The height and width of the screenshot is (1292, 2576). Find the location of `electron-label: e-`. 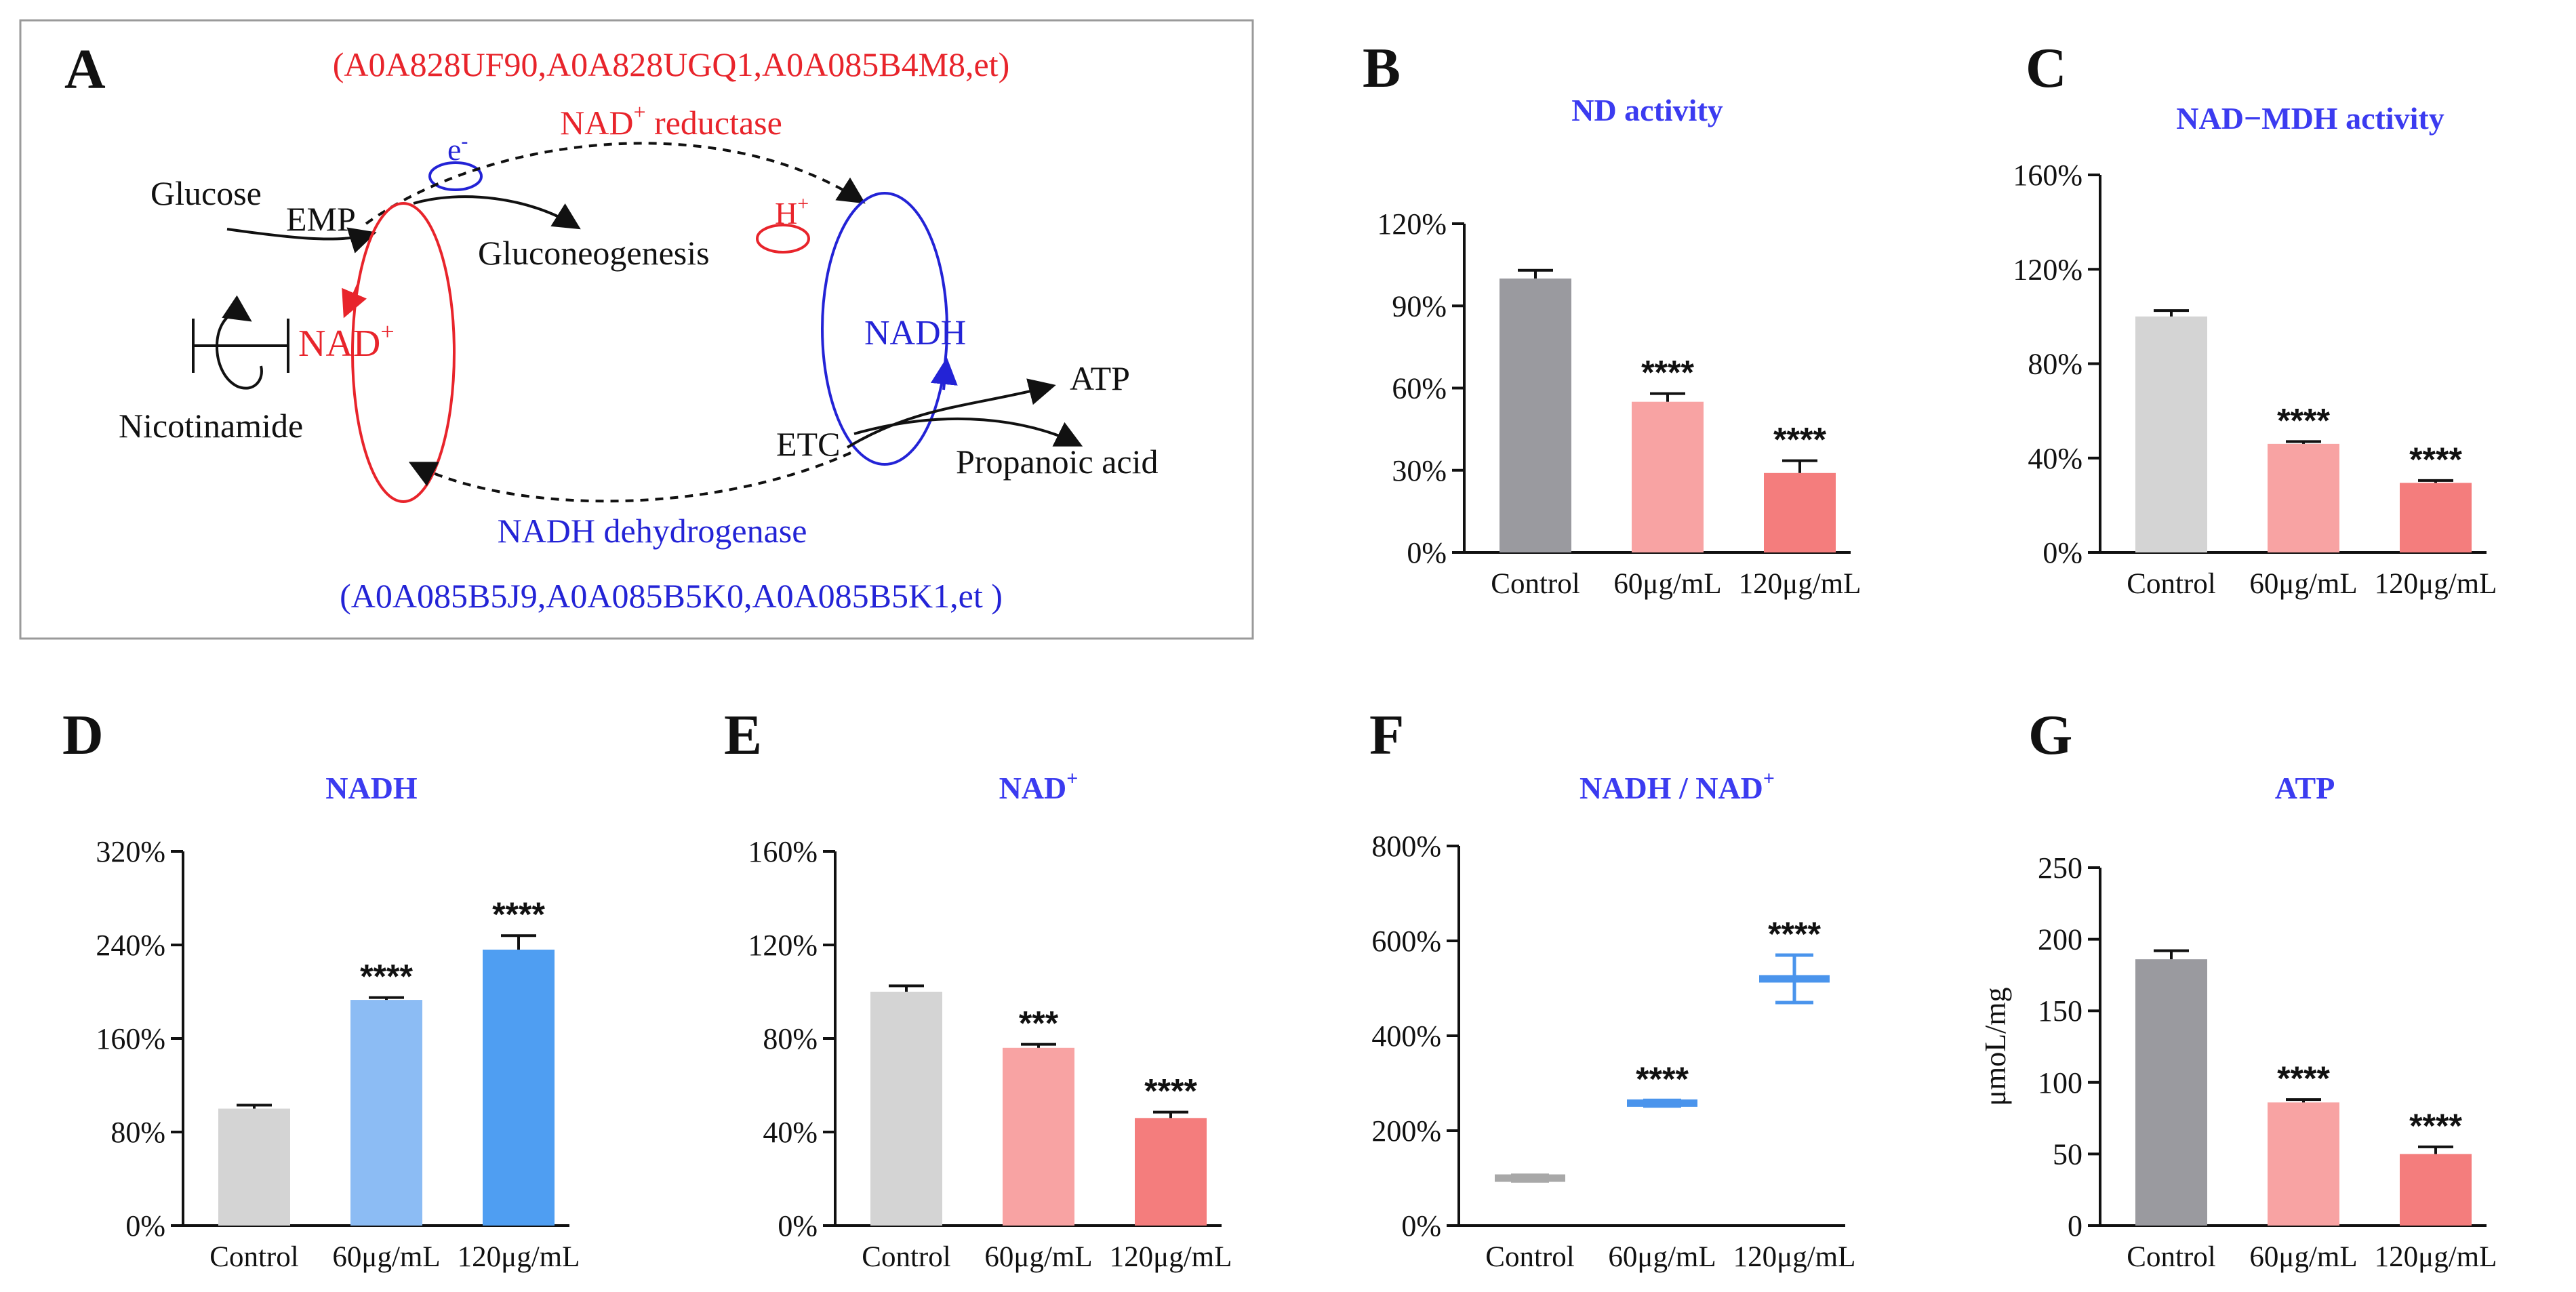

electron-label: e- is located at coordinates (457, 148).